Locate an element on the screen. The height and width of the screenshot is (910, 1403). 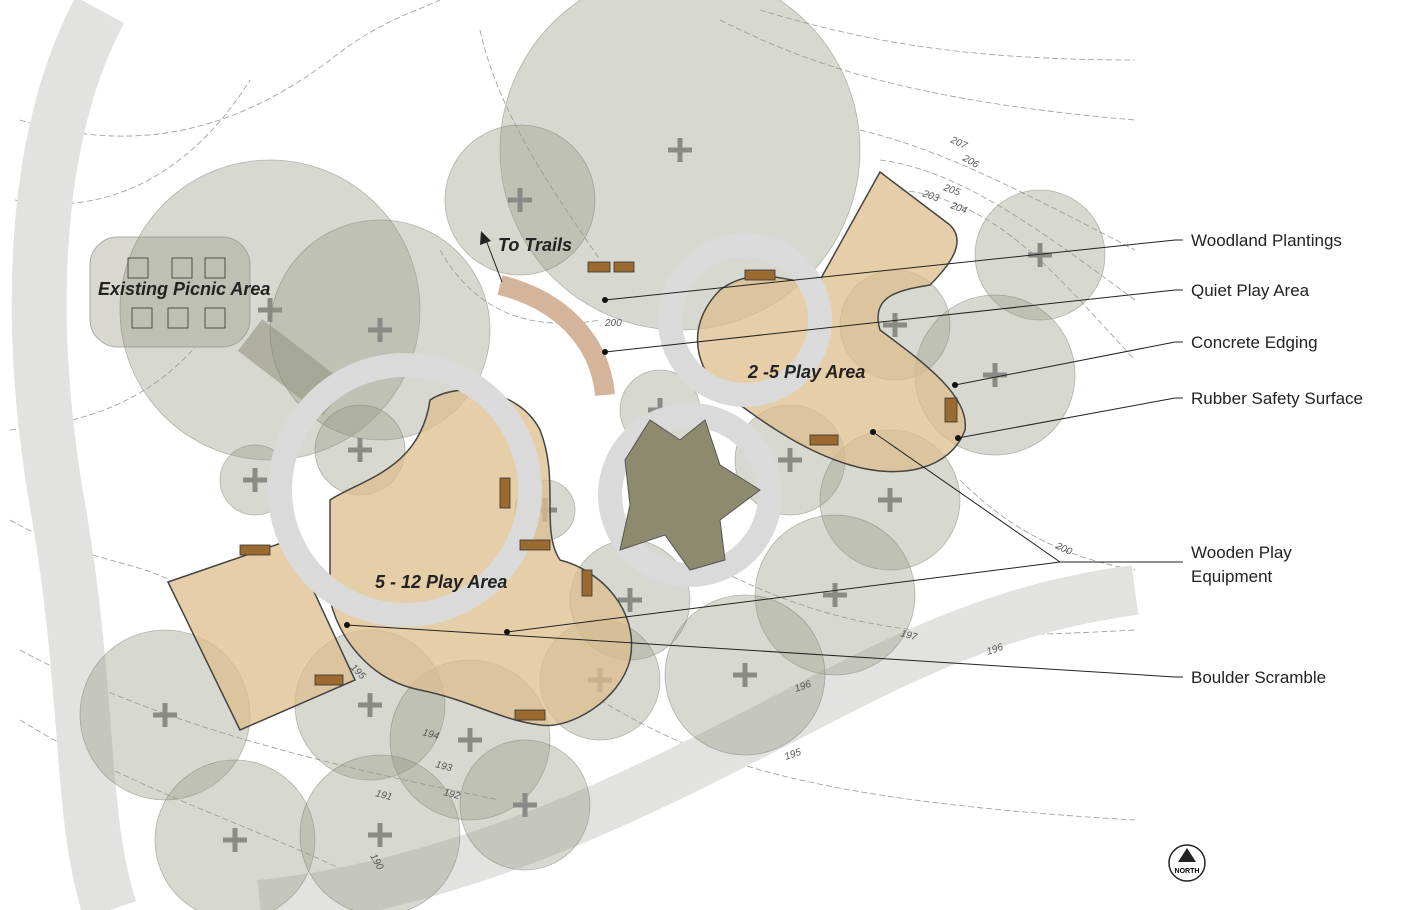
trails-label: To Trails is located at coordinates (535, 245).